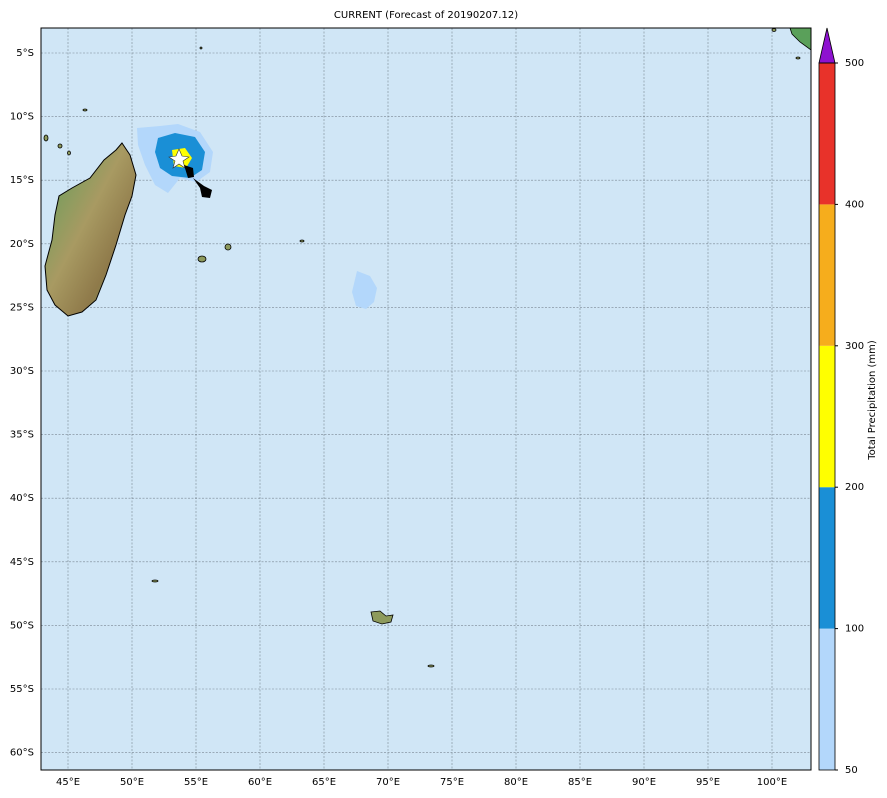  I want to click on lat-label: 5°S, so click(25, 53).